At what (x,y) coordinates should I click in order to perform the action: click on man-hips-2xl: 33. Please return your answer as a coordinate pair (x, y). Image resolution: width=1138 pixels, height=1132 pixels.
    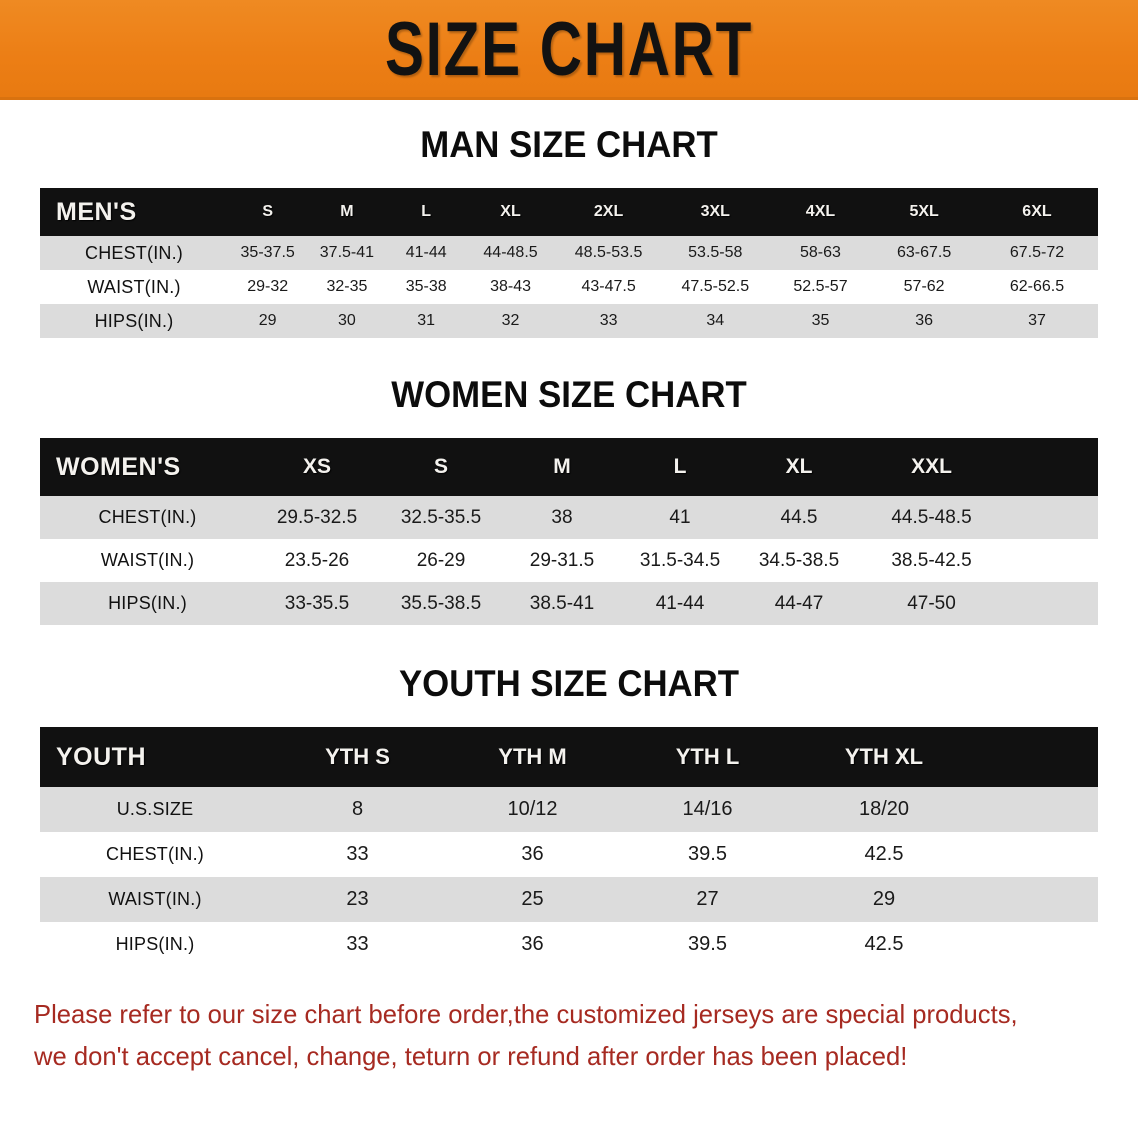
    Looking at the image, I should click on (608, 320).